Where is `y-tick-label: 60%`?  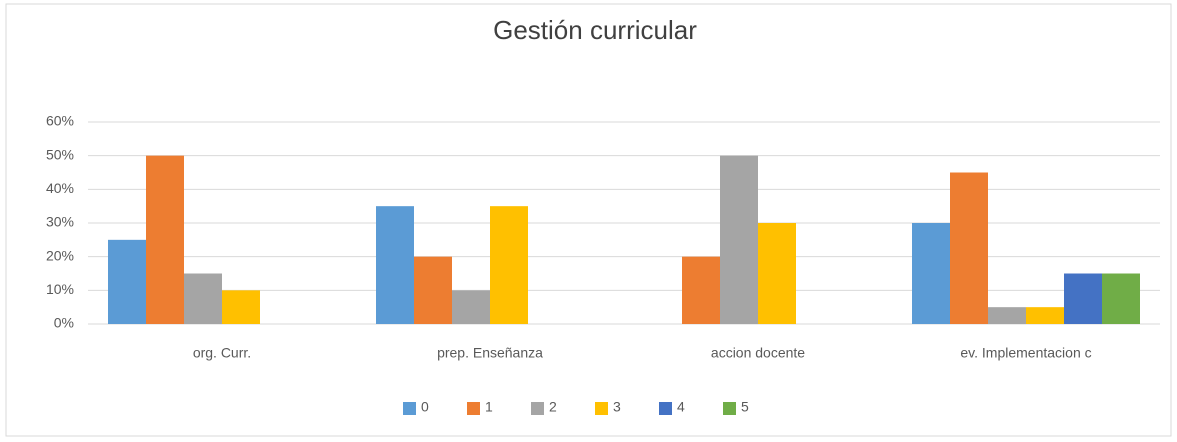 y-tick-label: 60% is located at coordinates (60, 121).